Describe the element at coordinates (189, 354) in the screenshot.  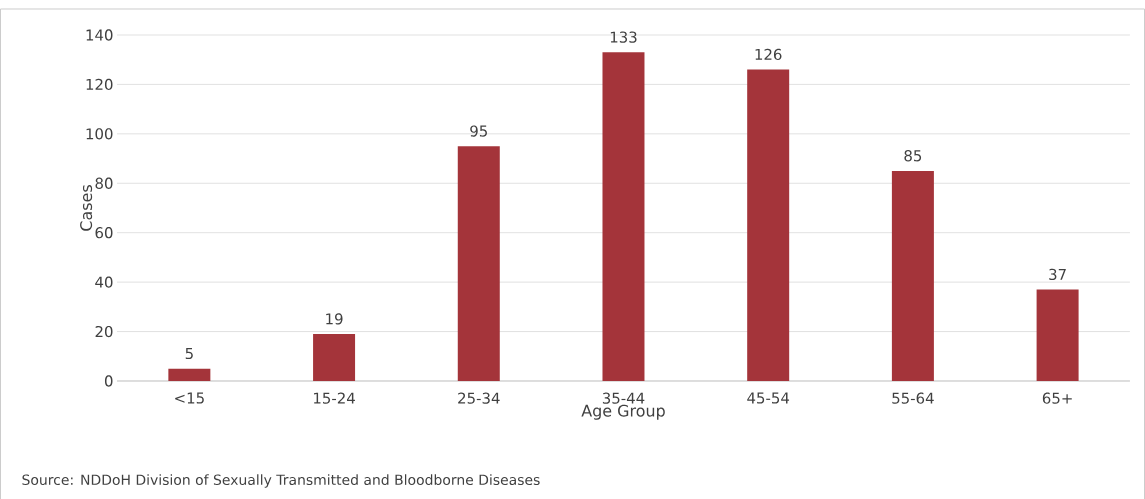
I see `data-label: 5` at that location.